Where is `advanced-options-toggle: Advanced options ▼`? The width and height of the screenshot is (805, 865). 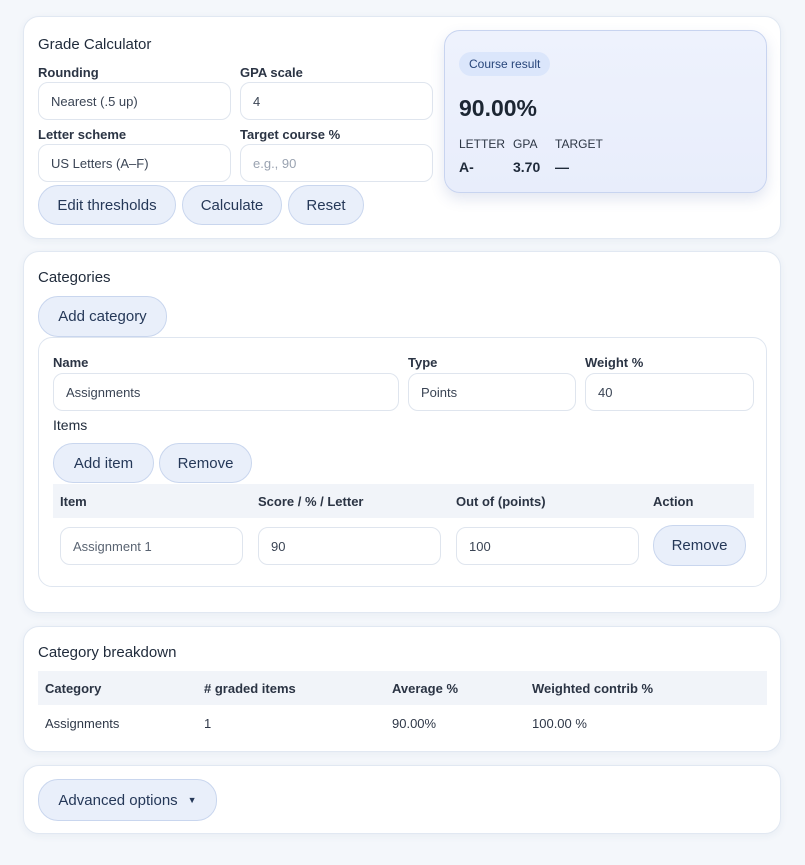 advanced-options-toggle: Advanced options ▼ is located at coordinates (127, 800).